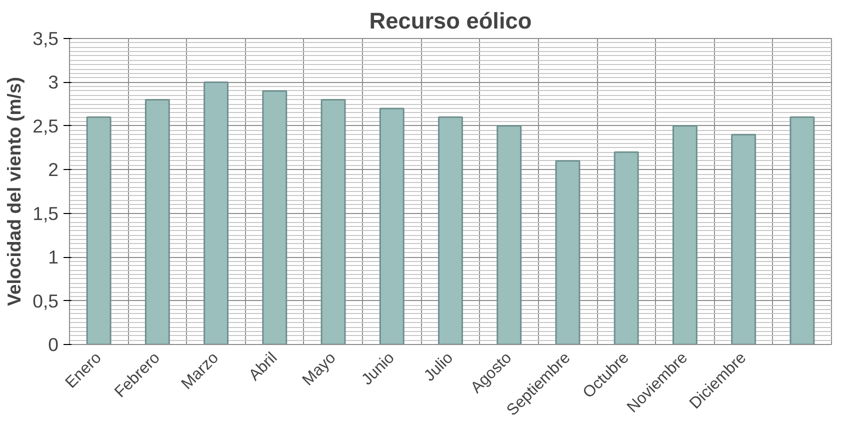 This screenshot has width=849, height=432. What do you see at coordinates (53, 82) in the screenshot?
I see `y-tick-label: 3` at bounding box center [53, 82].